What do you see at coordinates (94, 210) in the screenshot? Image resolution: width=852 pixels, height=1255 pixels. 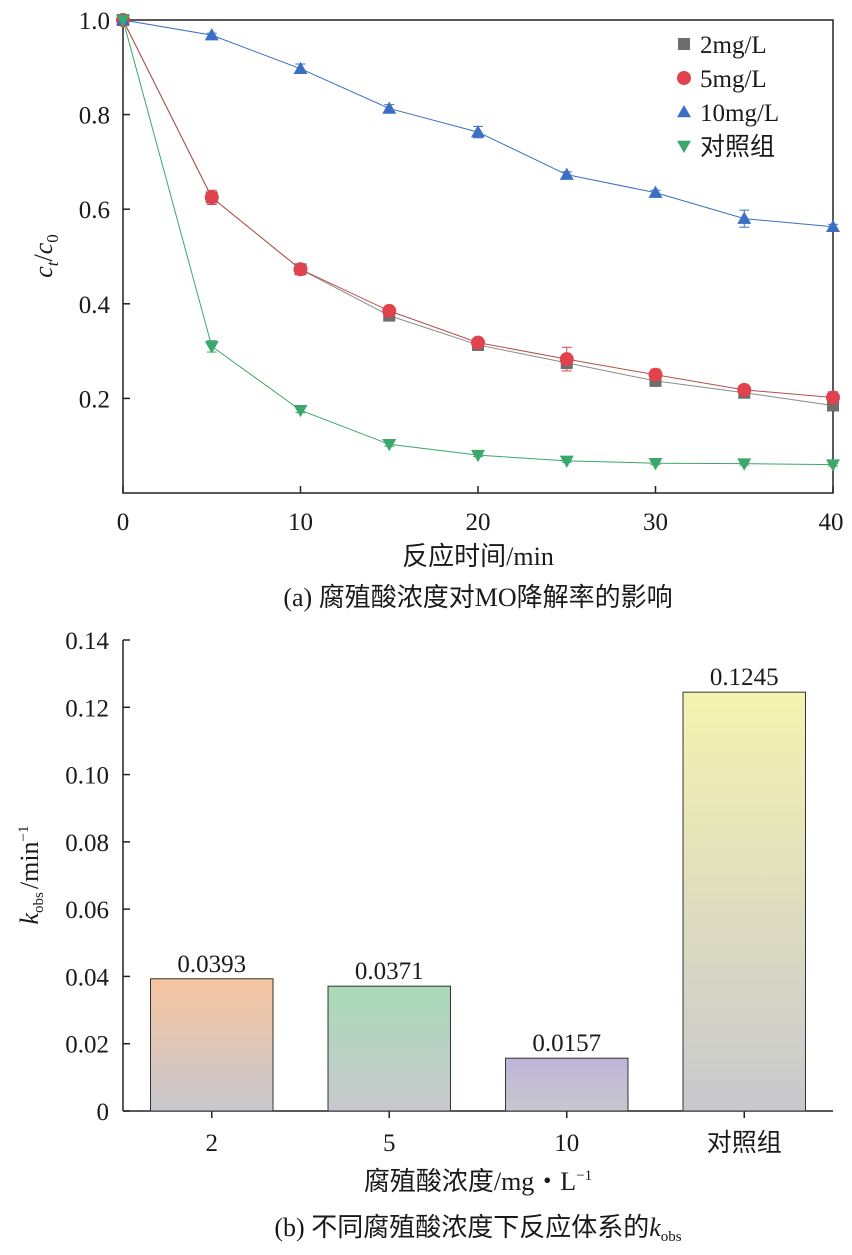 I see `chart-a-y-tick-label: 0.6` at bounding box center [94, 210].